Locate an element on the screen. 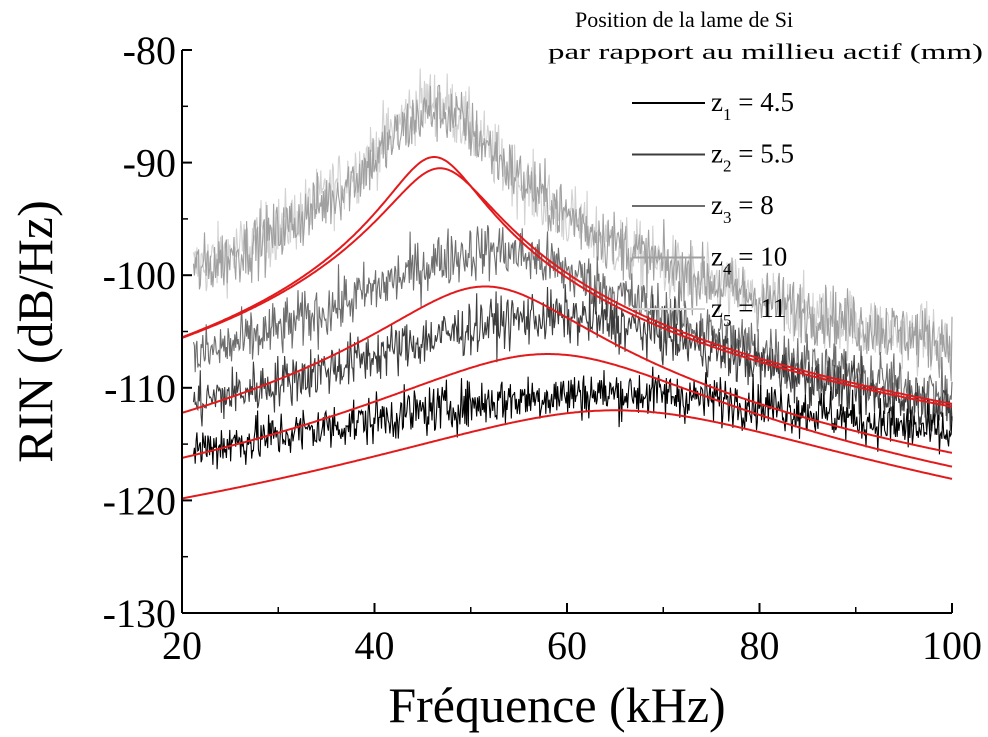  y-tick-label: -90 is located at coordinates (149, 163).